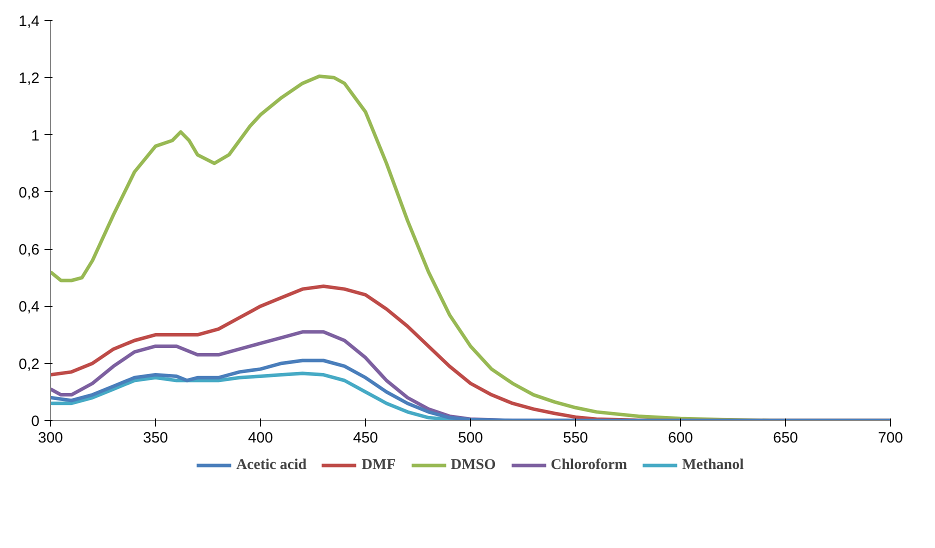 The image size is (935, 548). I want to click on x-tick-label: 650, so click(785, 438).